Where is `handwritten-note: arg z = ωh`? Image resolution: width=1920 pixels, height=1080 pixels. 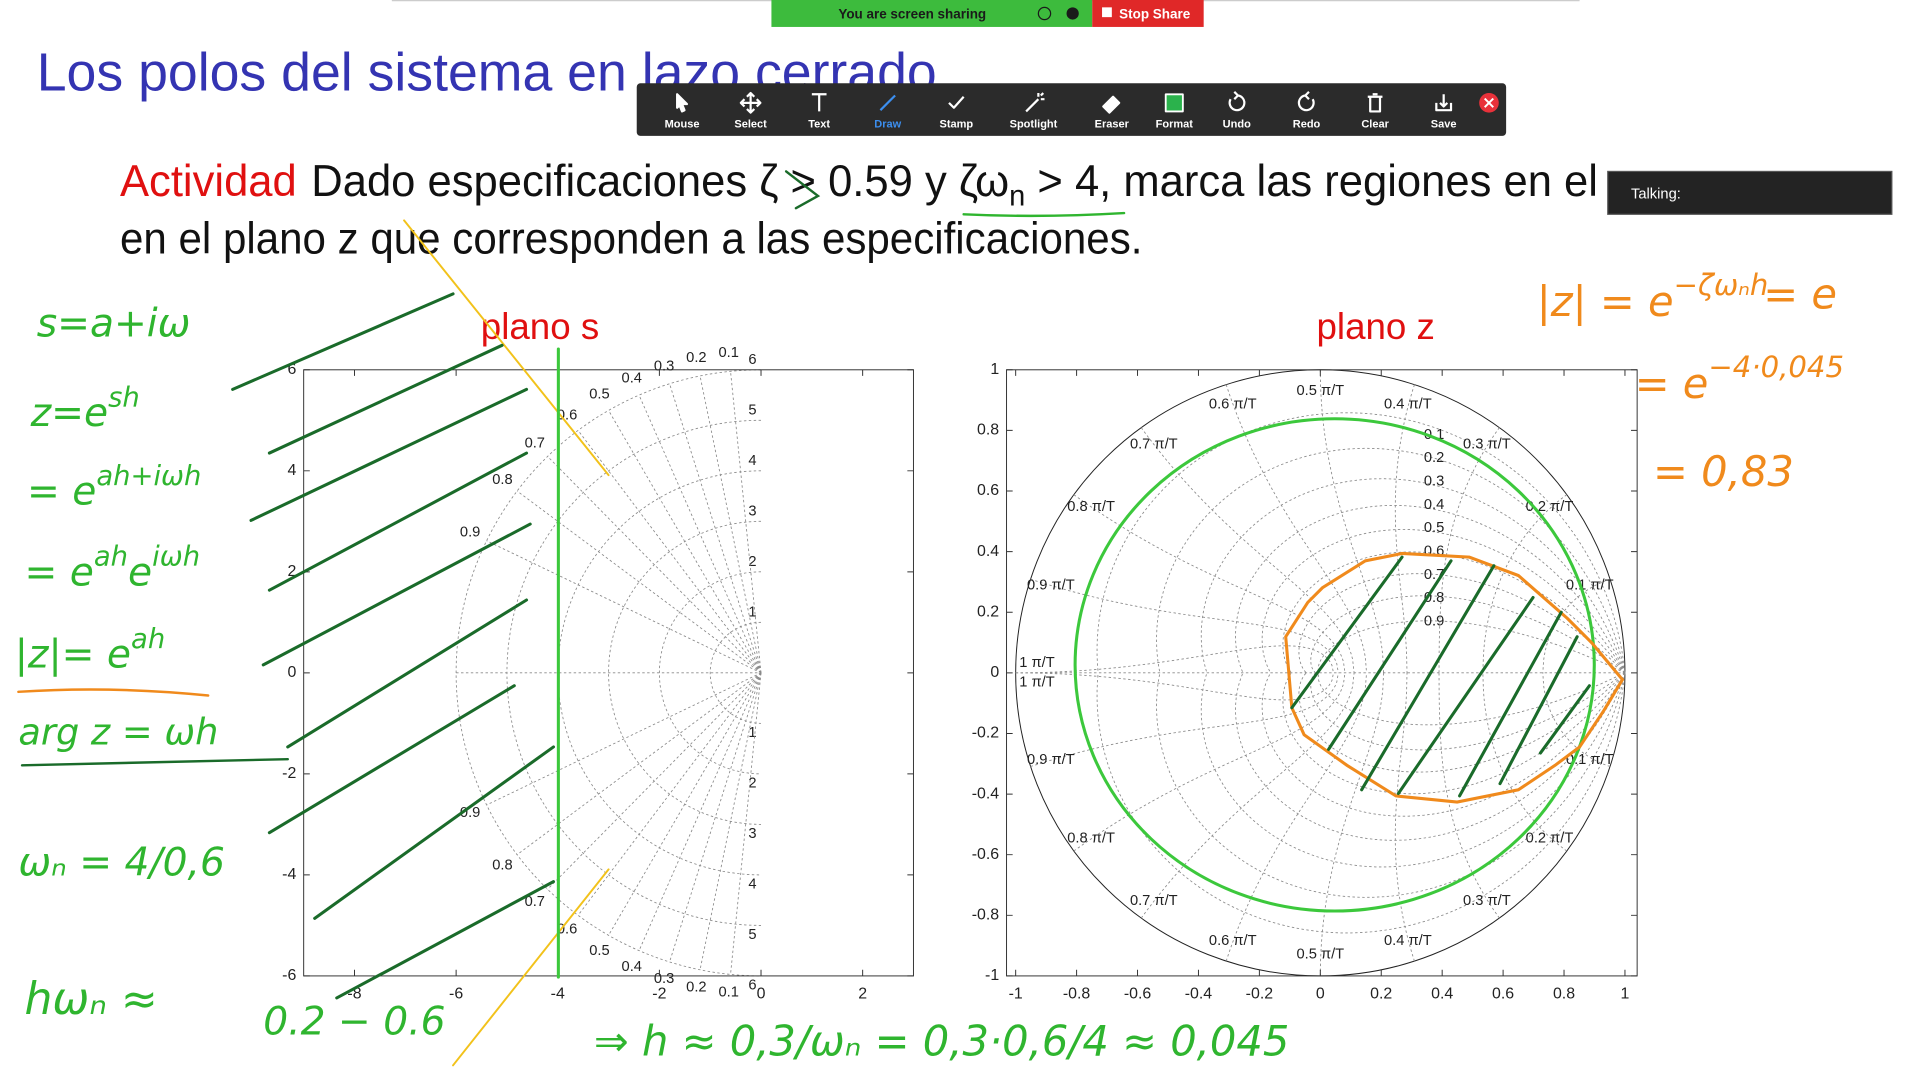
handwritten-note: arg z = ωh is located at coordinates (118, 731).